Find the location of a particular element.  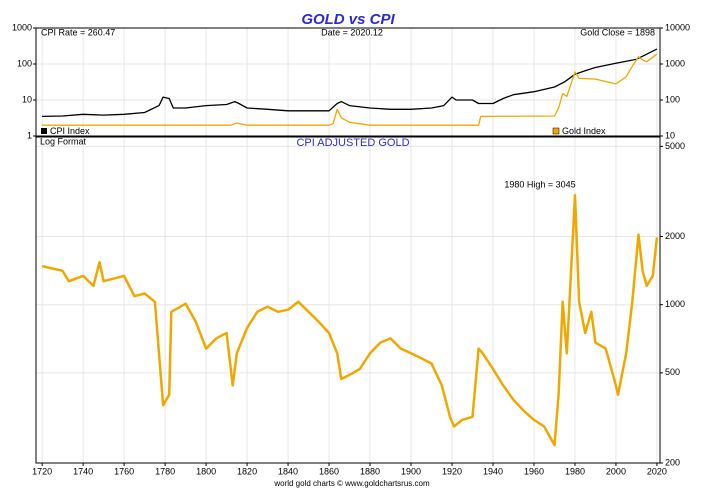

y-tick-label: 200 is located at coordinates (672, 462).